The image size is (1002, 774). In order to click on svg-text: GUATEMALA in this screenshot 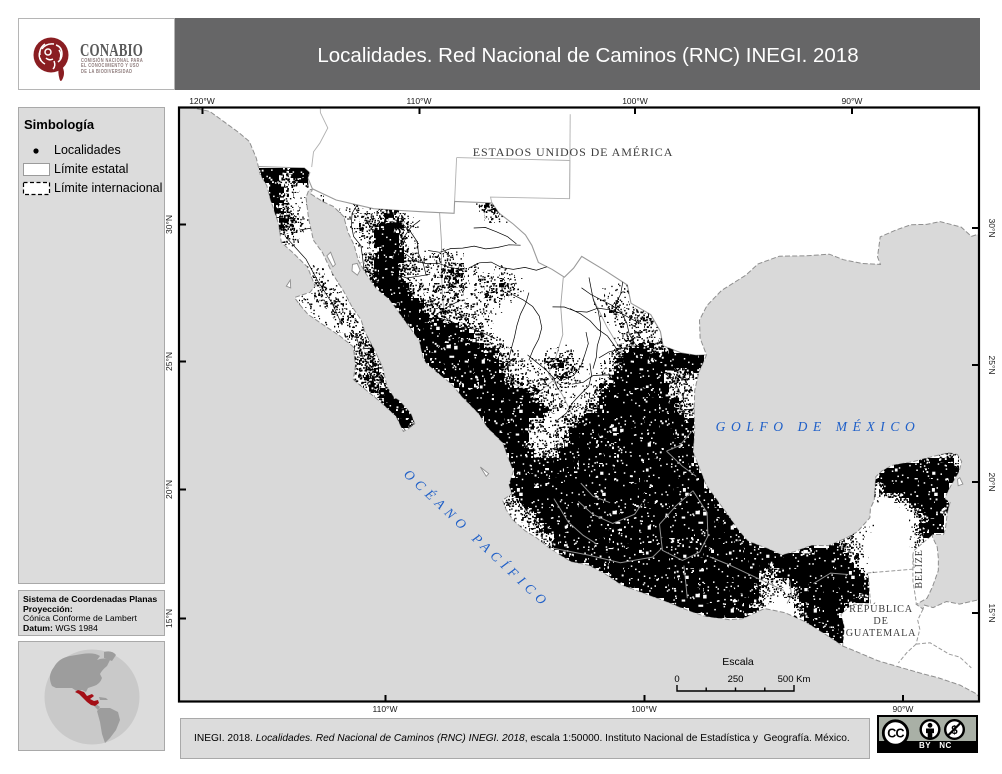, I will do `click(881, 633)`.